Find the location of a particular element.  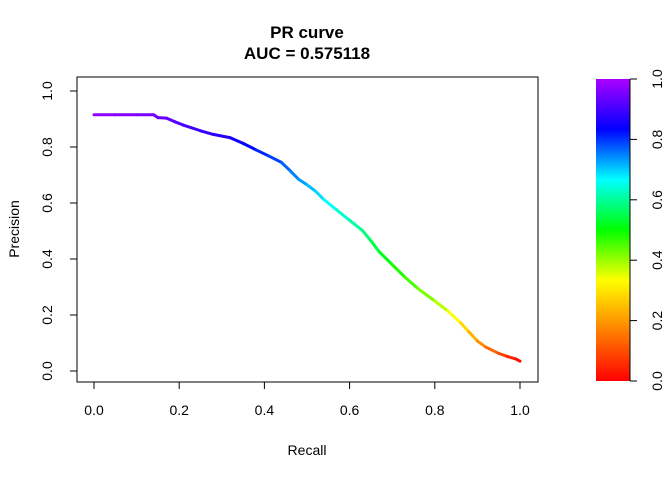

x-tick-label: 0.4 is located at coordinates (265, 410).